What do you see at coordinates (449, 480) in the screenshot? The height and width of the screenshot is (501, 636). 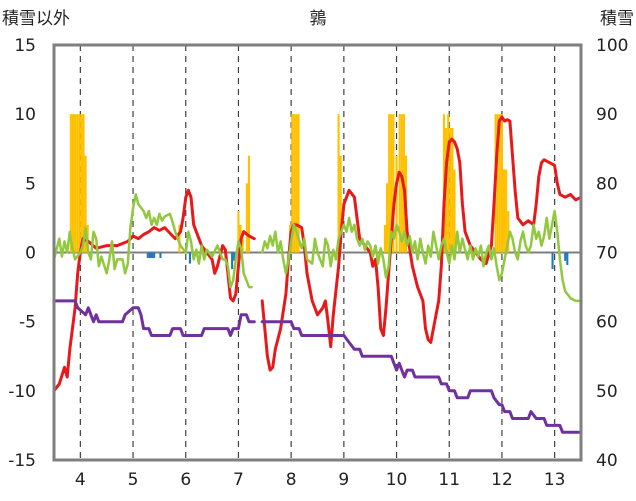 I see `x-tick-label: 11` at bounding box center [449, 480].